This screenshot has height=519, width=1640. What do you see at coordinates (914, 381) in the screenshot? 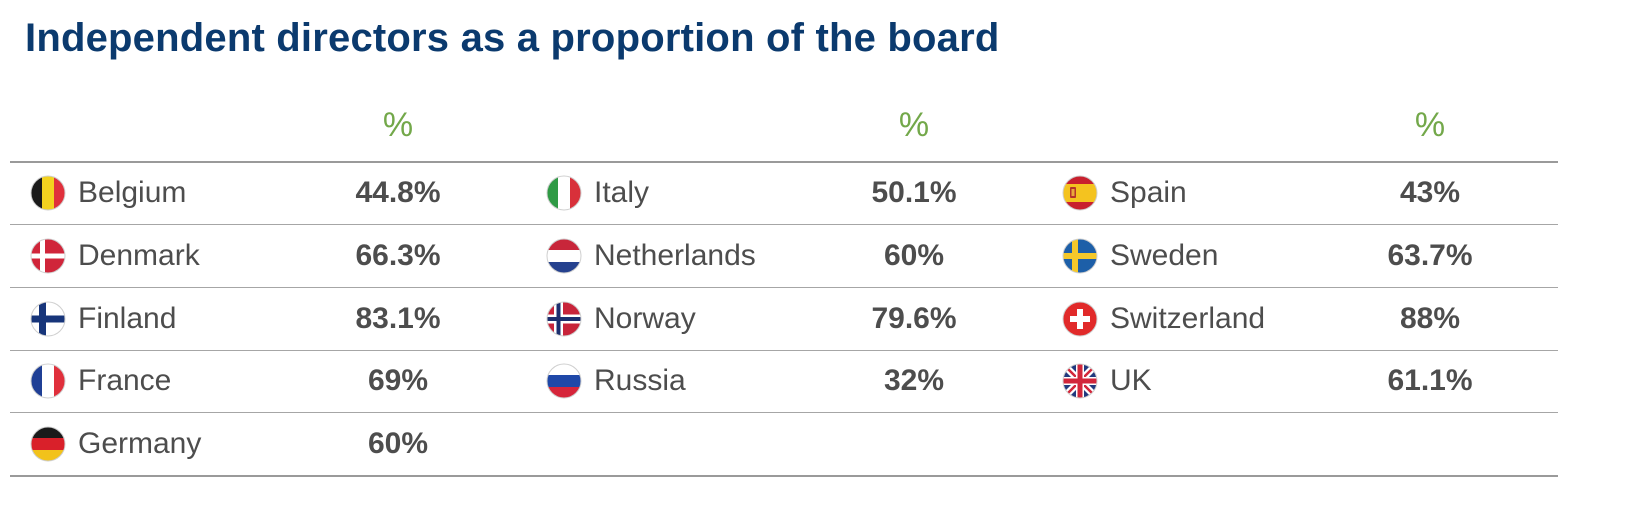
I see `value-label: 32%` at bounding box center [914, 381].